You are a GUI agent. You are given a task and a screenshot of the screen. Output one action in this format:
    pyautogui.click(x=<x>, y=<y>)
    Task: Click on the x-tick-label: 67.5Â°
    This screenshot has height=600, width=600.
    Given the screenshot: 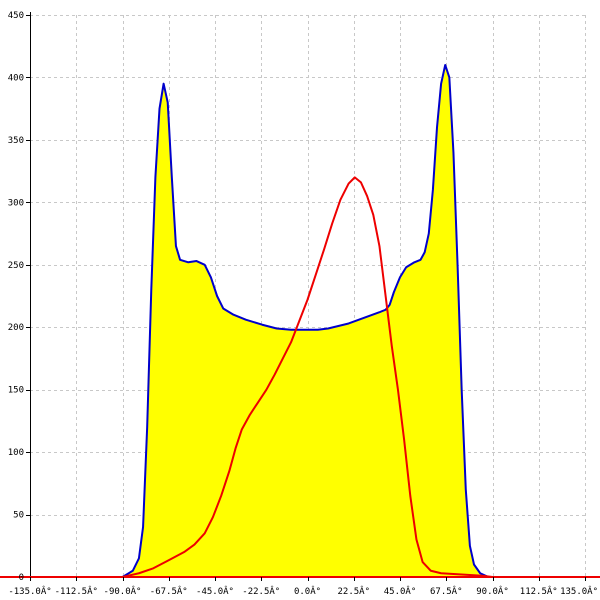 What is the action you would take?
    pyautogui.click(x=446, y=591)
    